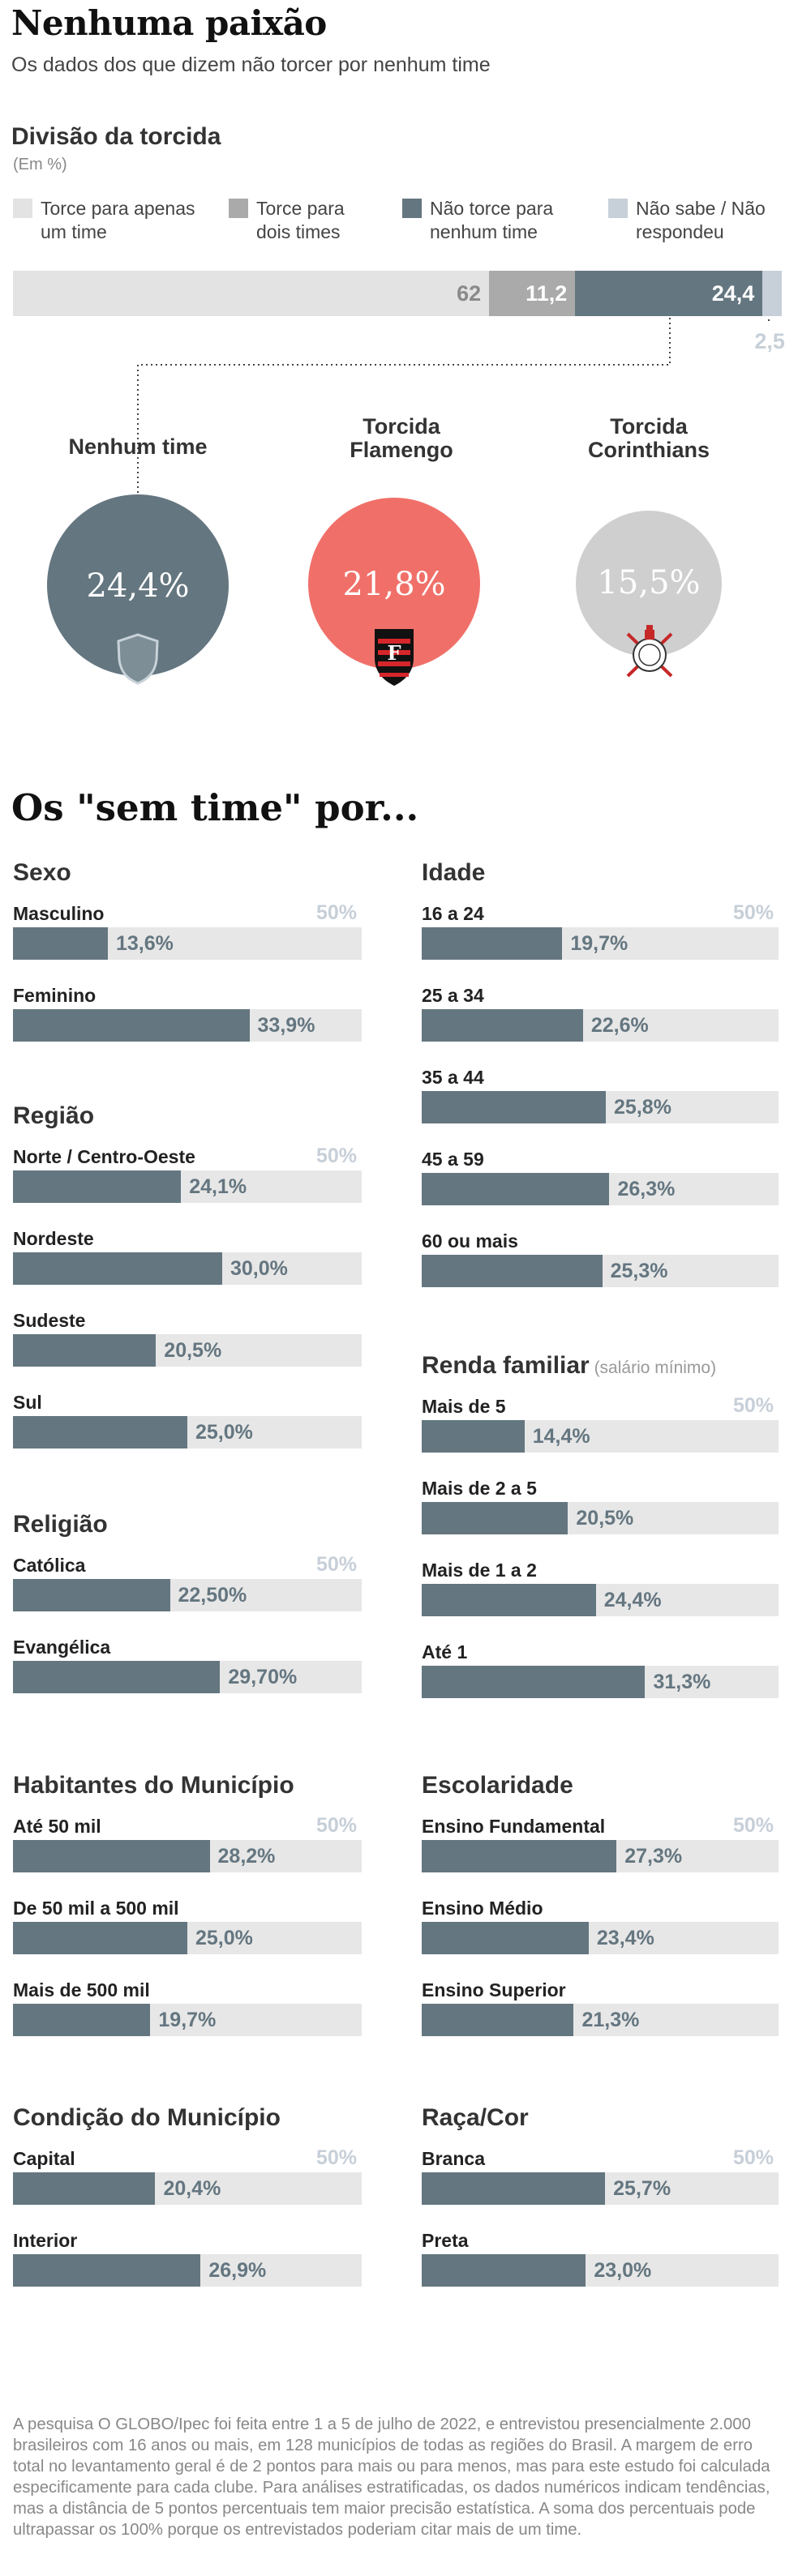  I want to click on legend-label: Torce para apenas um time, so click(118, 220).